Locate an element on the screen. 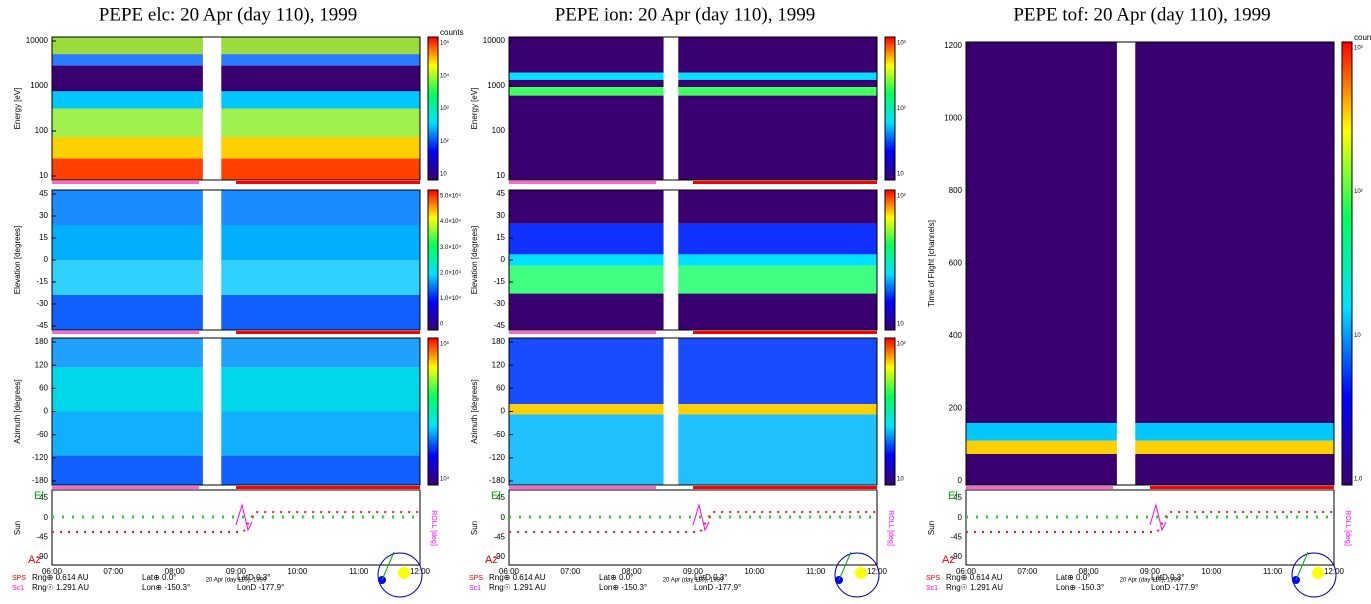 The width and height of the screenshot is (1371, 604). footer-text: LonD -177.9° is located at coordinates (260, 587).